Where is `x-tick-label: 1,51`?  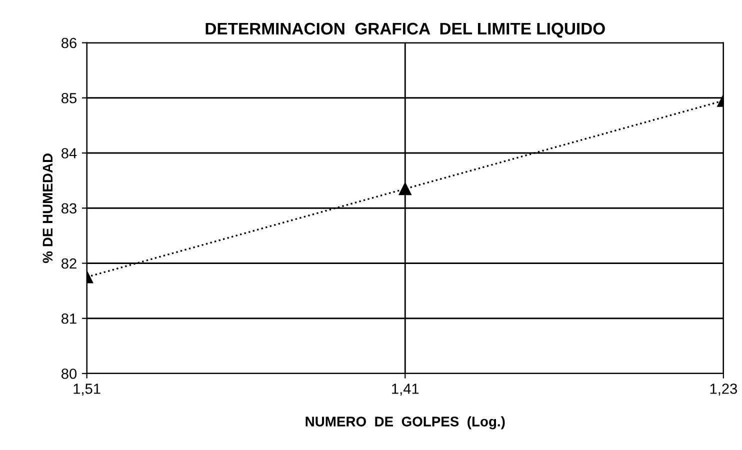 x-tick-label: 1,51 is located at coordinates (87, 390).